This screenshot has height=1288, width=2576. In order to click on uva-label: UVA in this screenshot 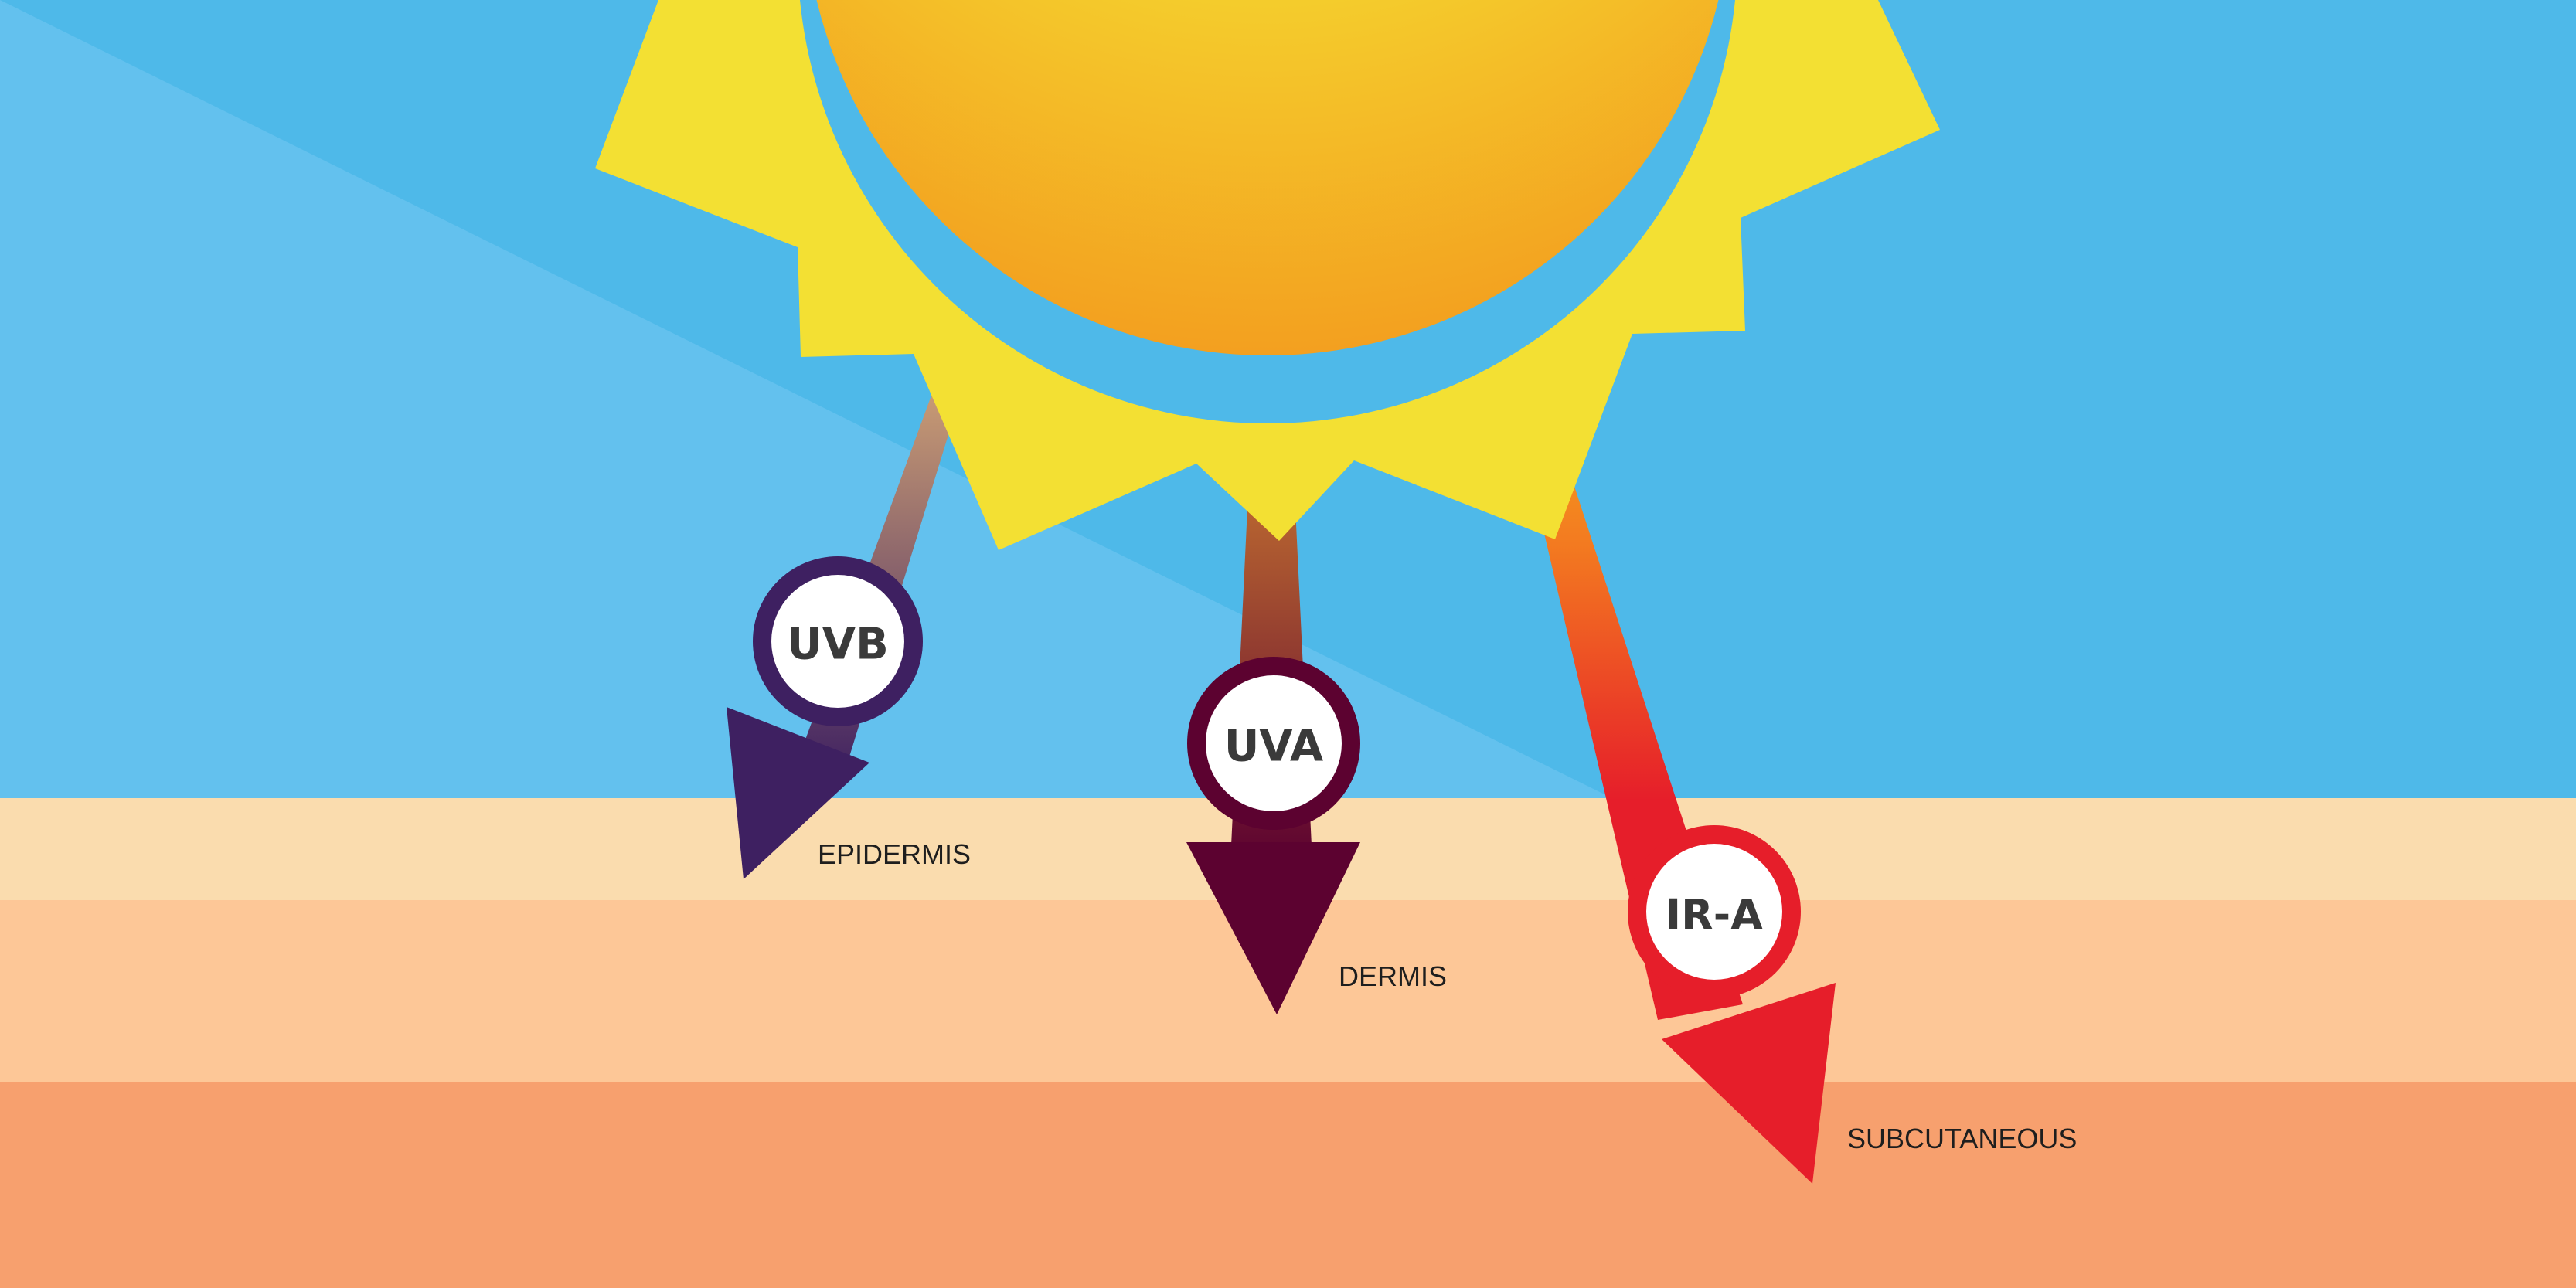, I will do `click(1274, 747)`.